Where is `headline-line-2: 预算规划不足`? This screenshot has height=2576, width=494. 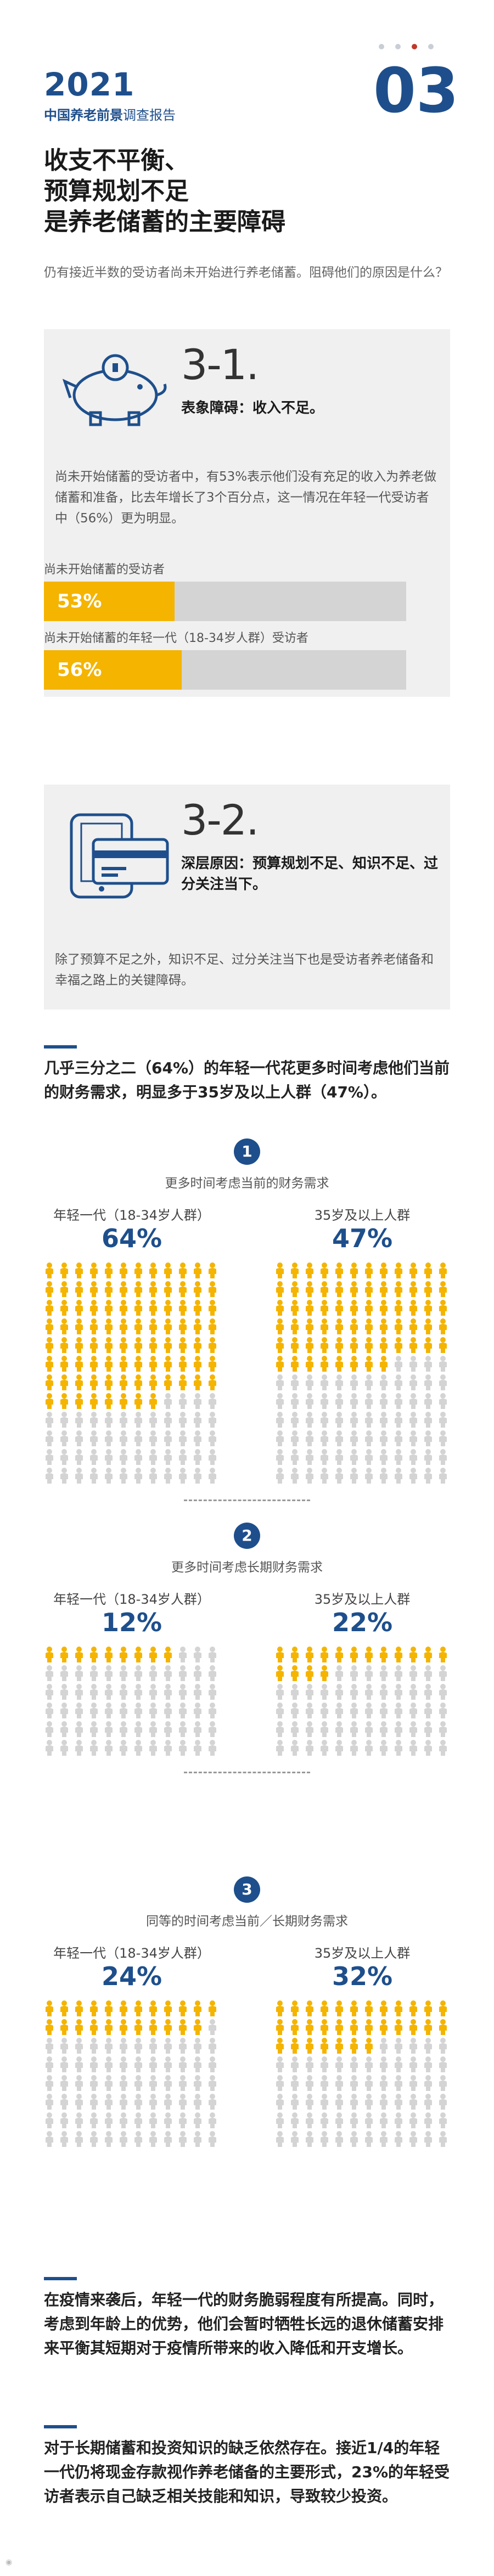
headline-line-2: 预算规划不足 is located at coordinates (116, 191).